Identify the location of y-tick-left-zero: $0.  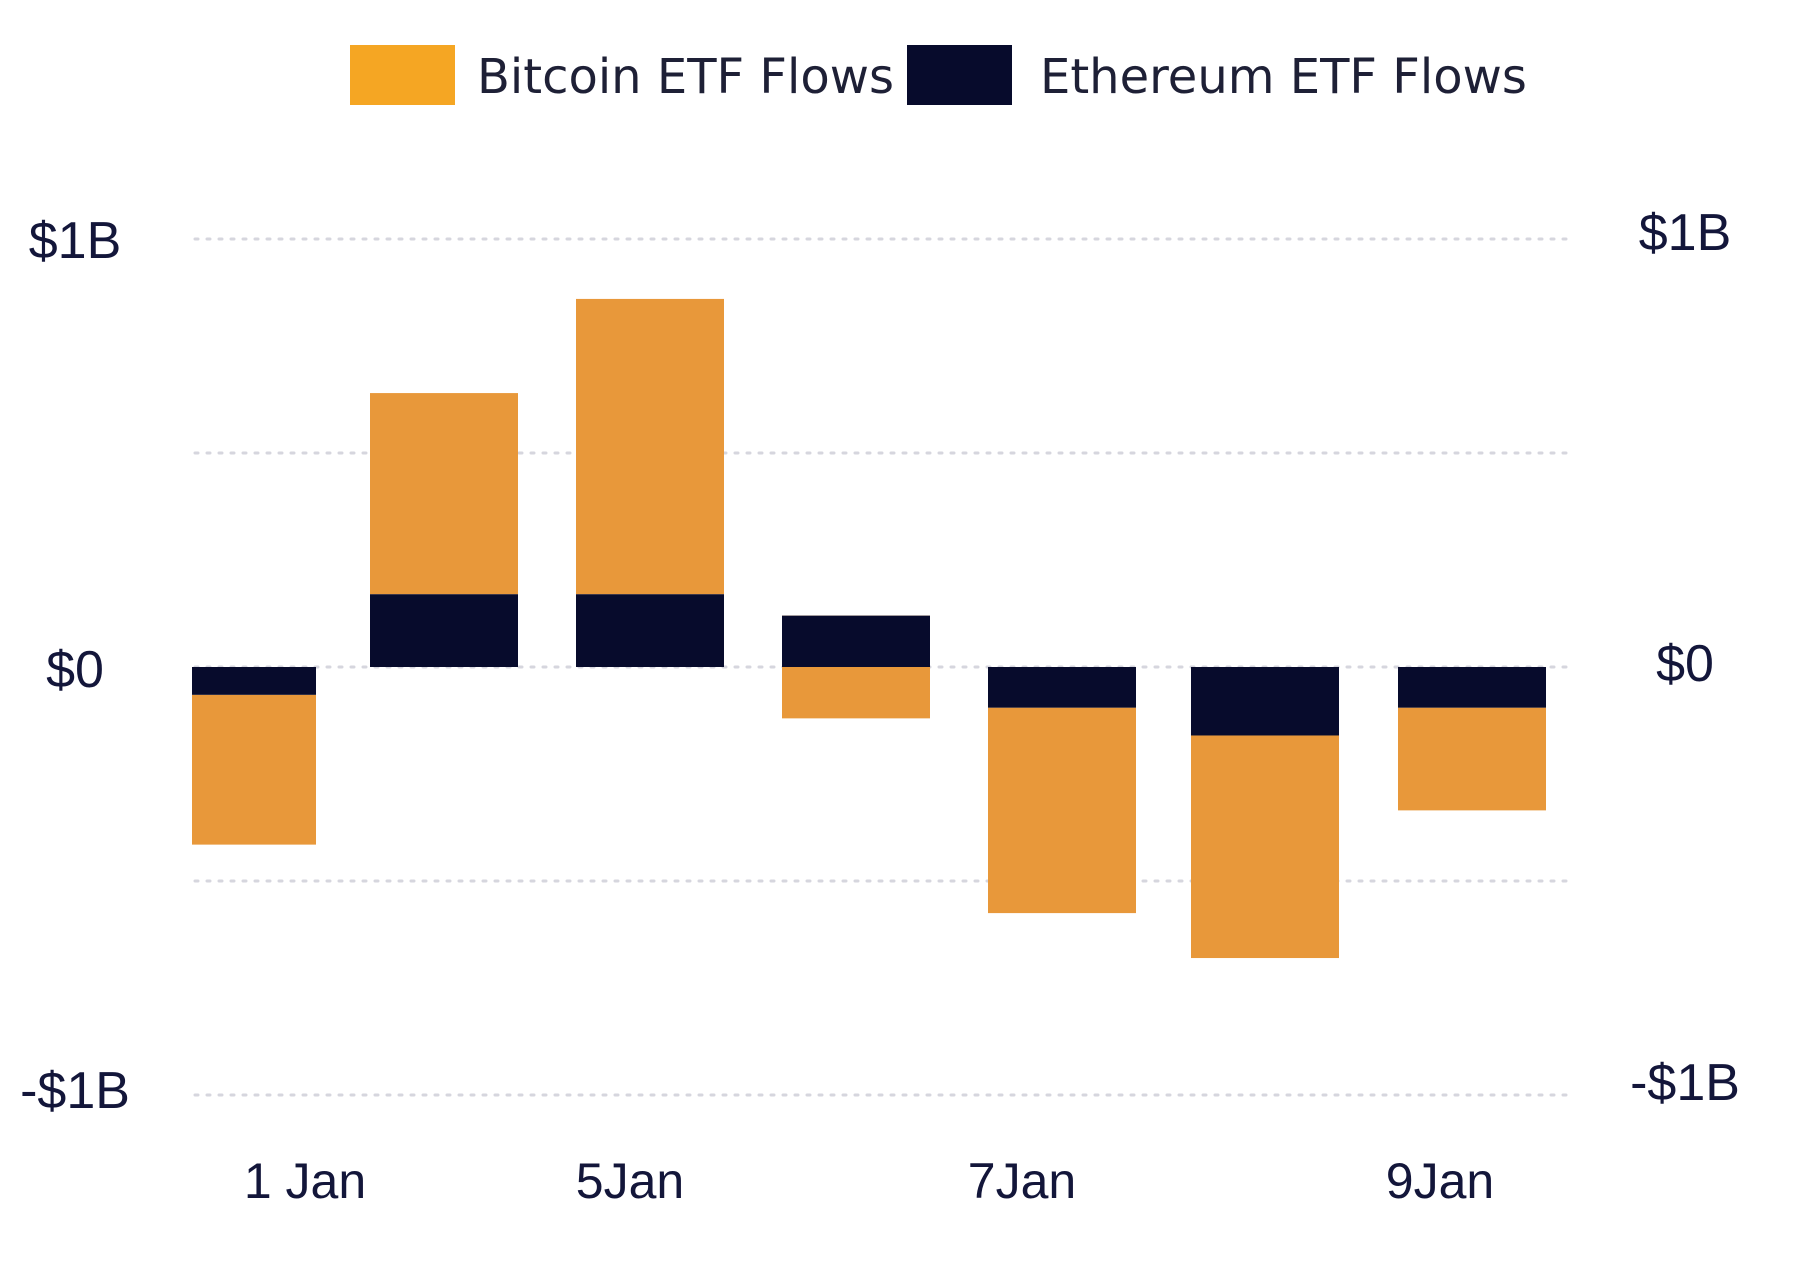
(75, 670).